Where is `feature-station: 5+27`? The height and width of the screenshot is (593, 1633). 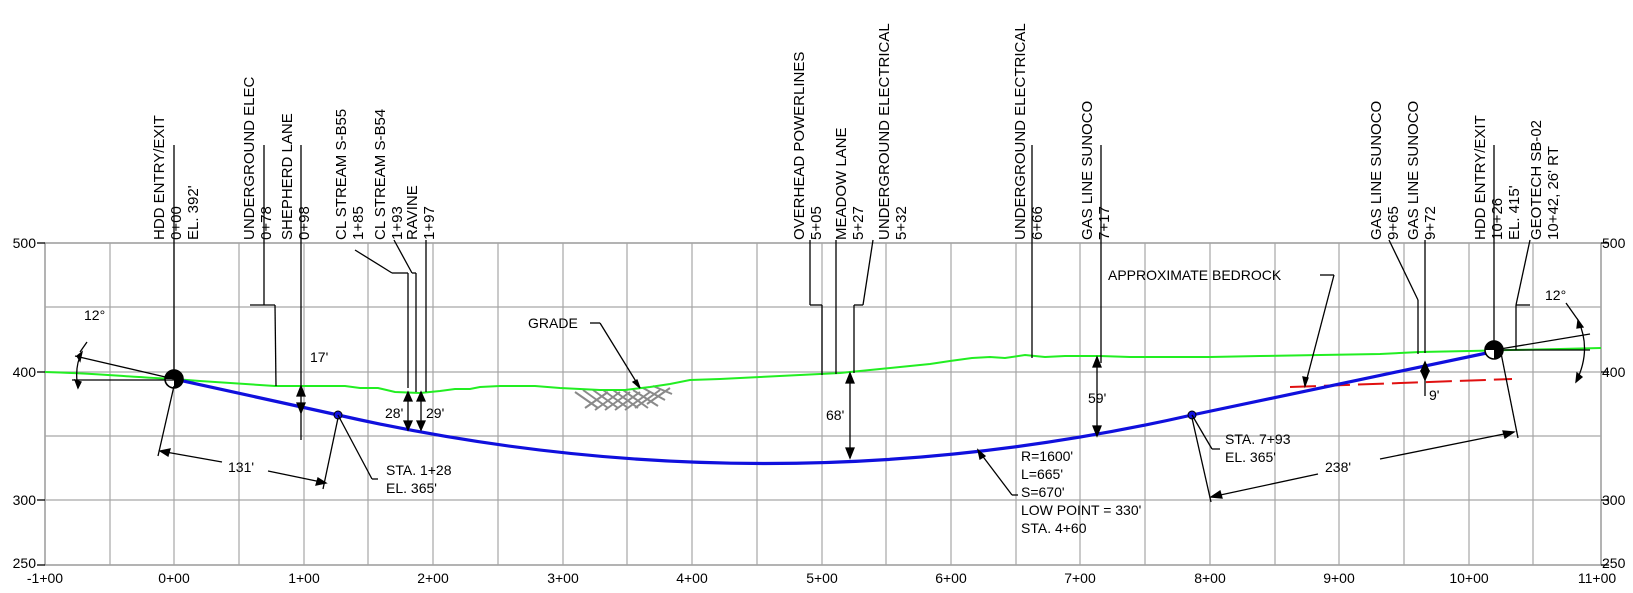
feature-station: 5+27 is located at coordinates (858, 223).